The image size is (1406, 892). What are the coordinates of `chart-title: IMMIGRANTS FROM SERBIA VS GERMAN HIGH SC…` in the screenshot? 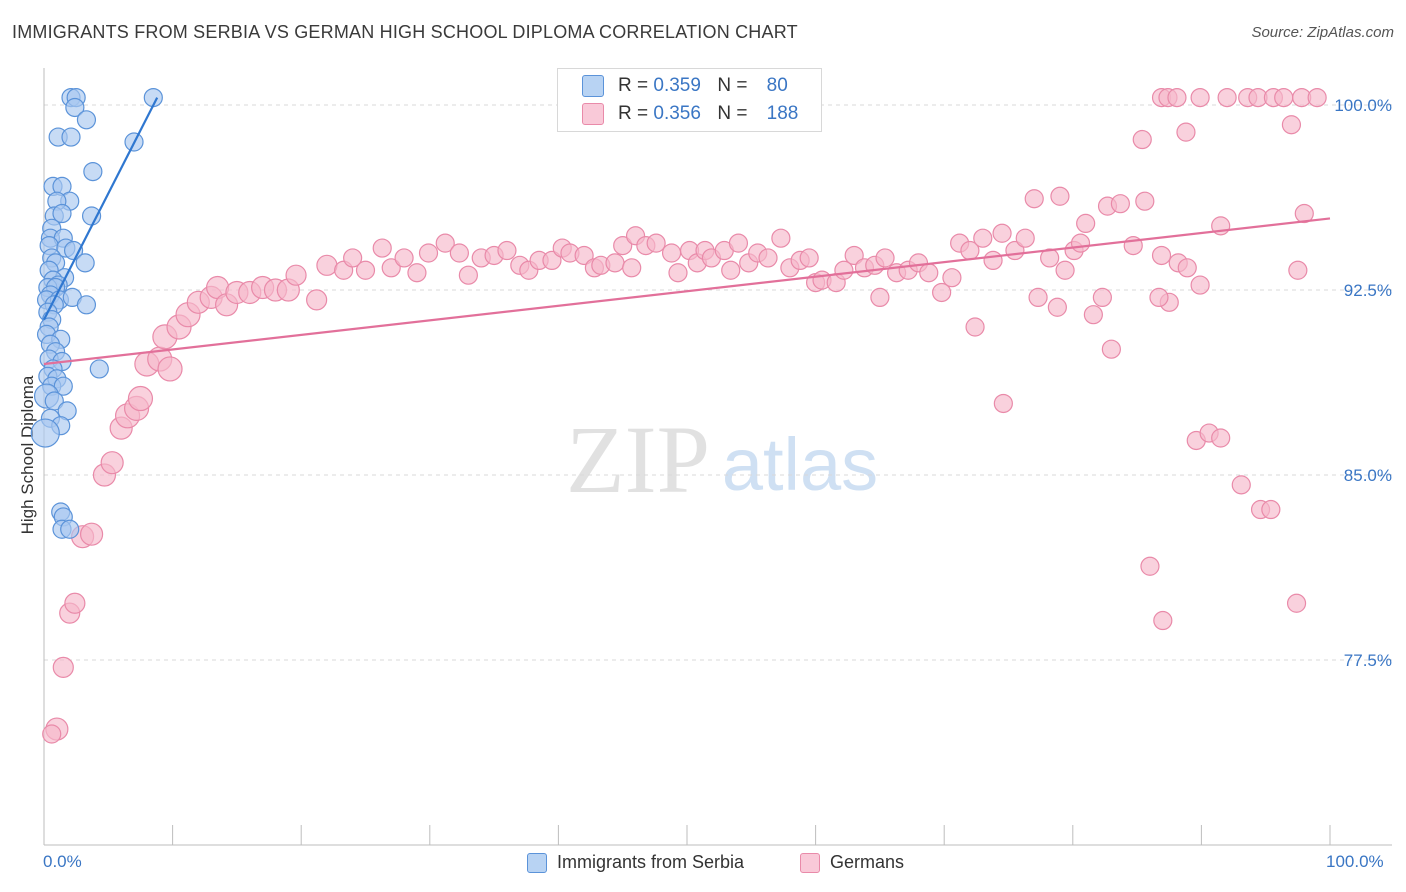 It's located at (405, 32).